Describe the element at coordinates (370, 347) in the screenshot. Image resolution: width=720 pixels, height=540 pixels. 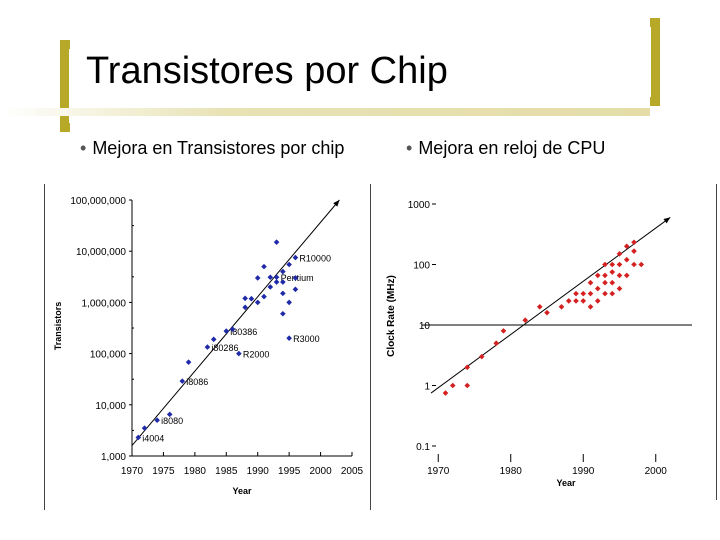
I see `chart-left-frame-edge-right` at that location.